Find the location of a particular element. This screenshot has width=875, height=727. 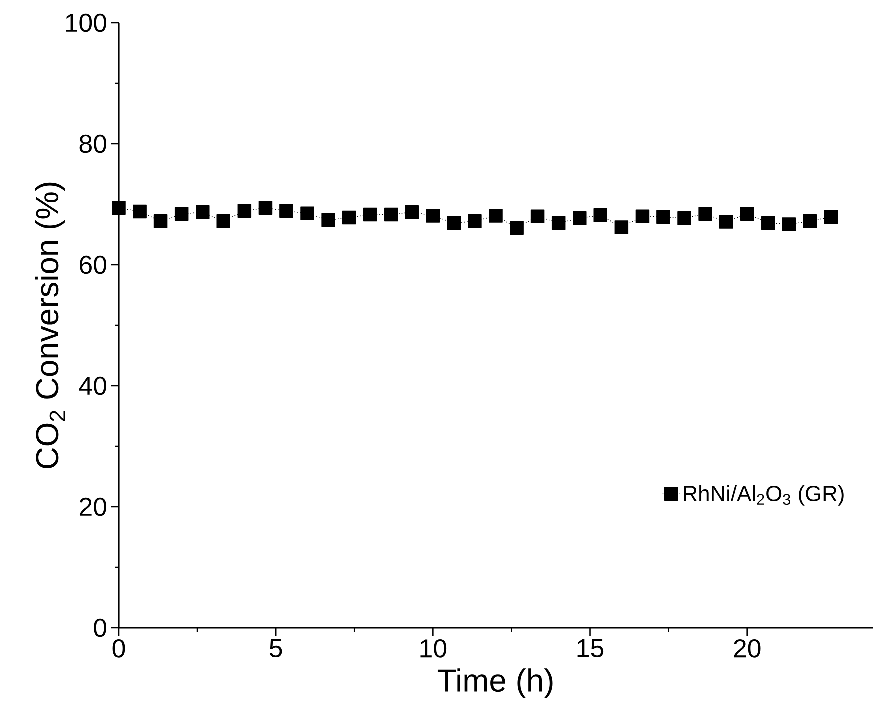

y-tick-label: 60 is located at coordinates (93, 265).